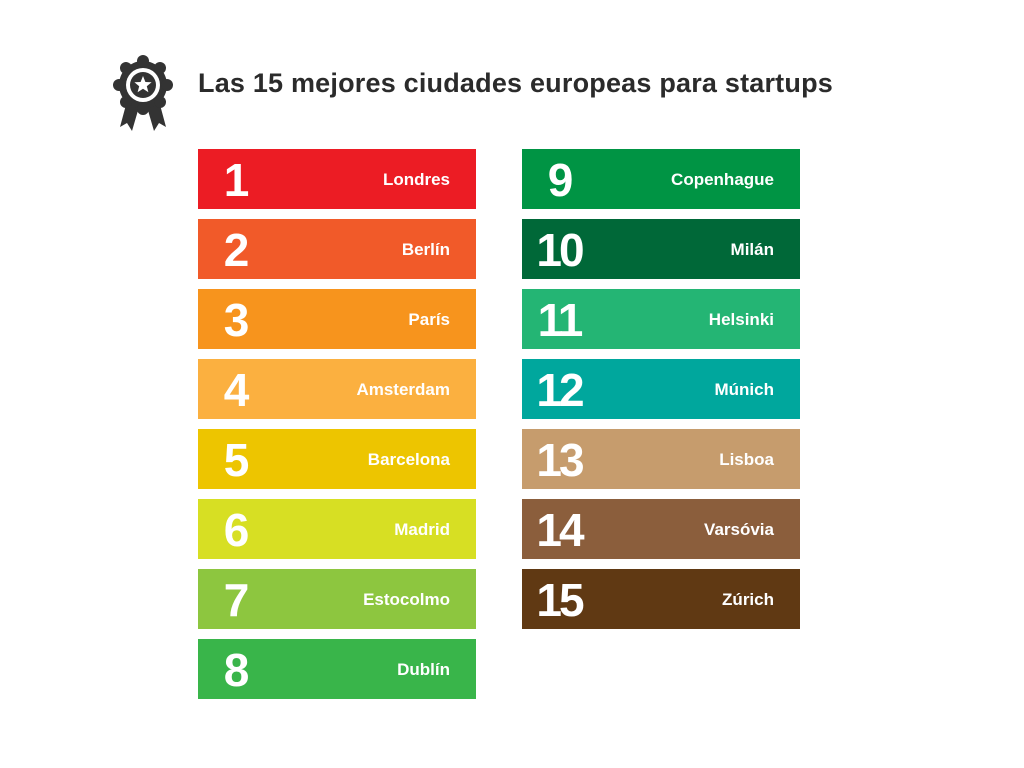  Describe the element at coordinates (337, 389) in the screenshot. I see `ranking-row: 4 Amsterdam` at that location.